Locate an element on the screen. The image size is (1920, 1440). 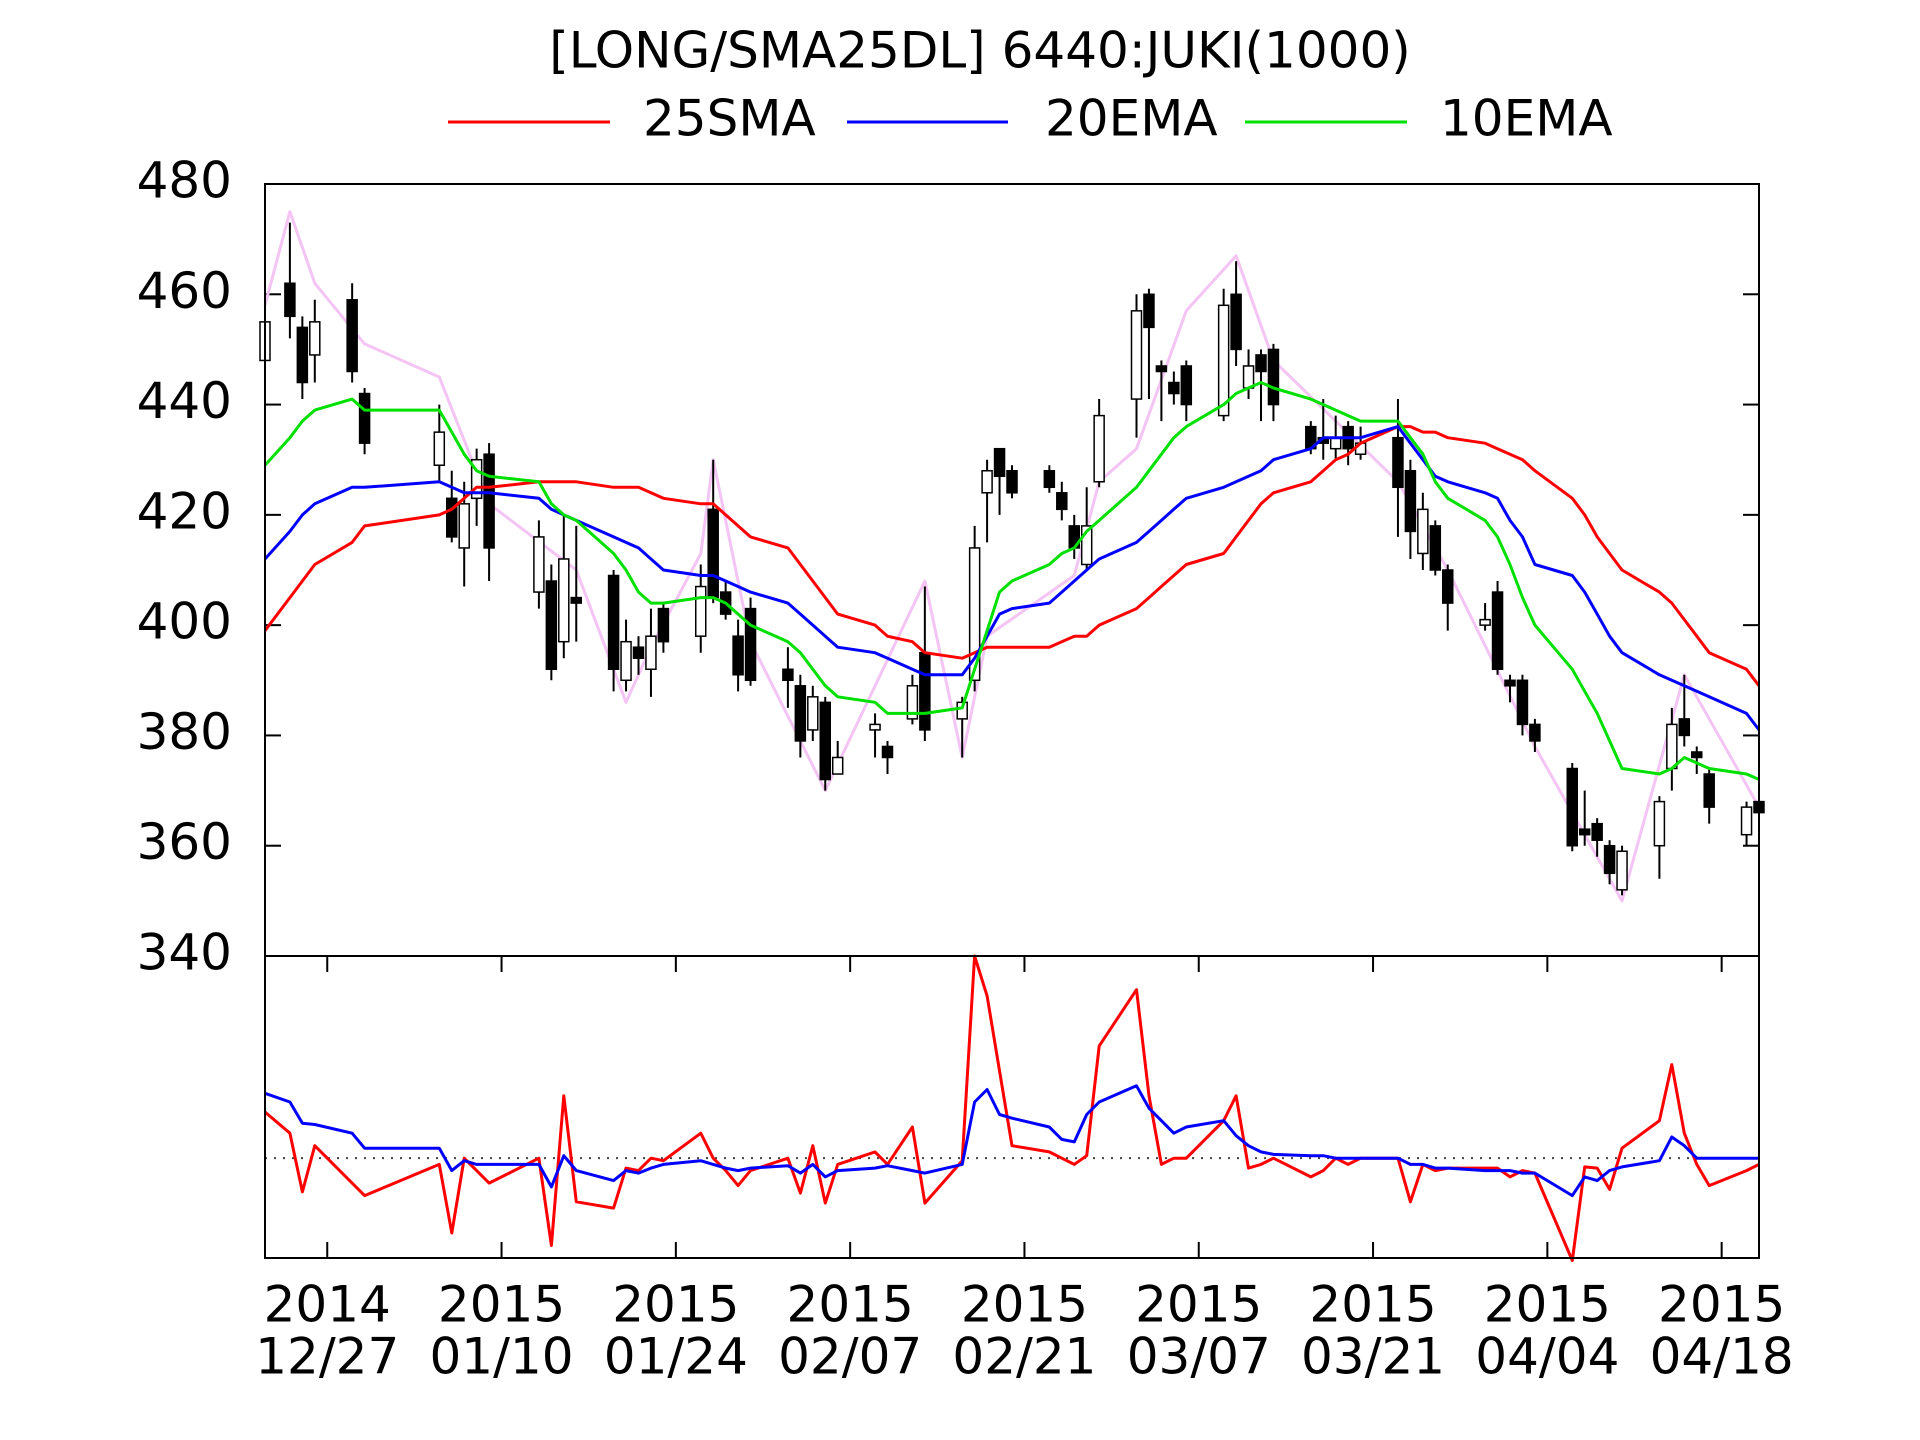
y-tick-label: 380 is located at coordinates (184, 732).